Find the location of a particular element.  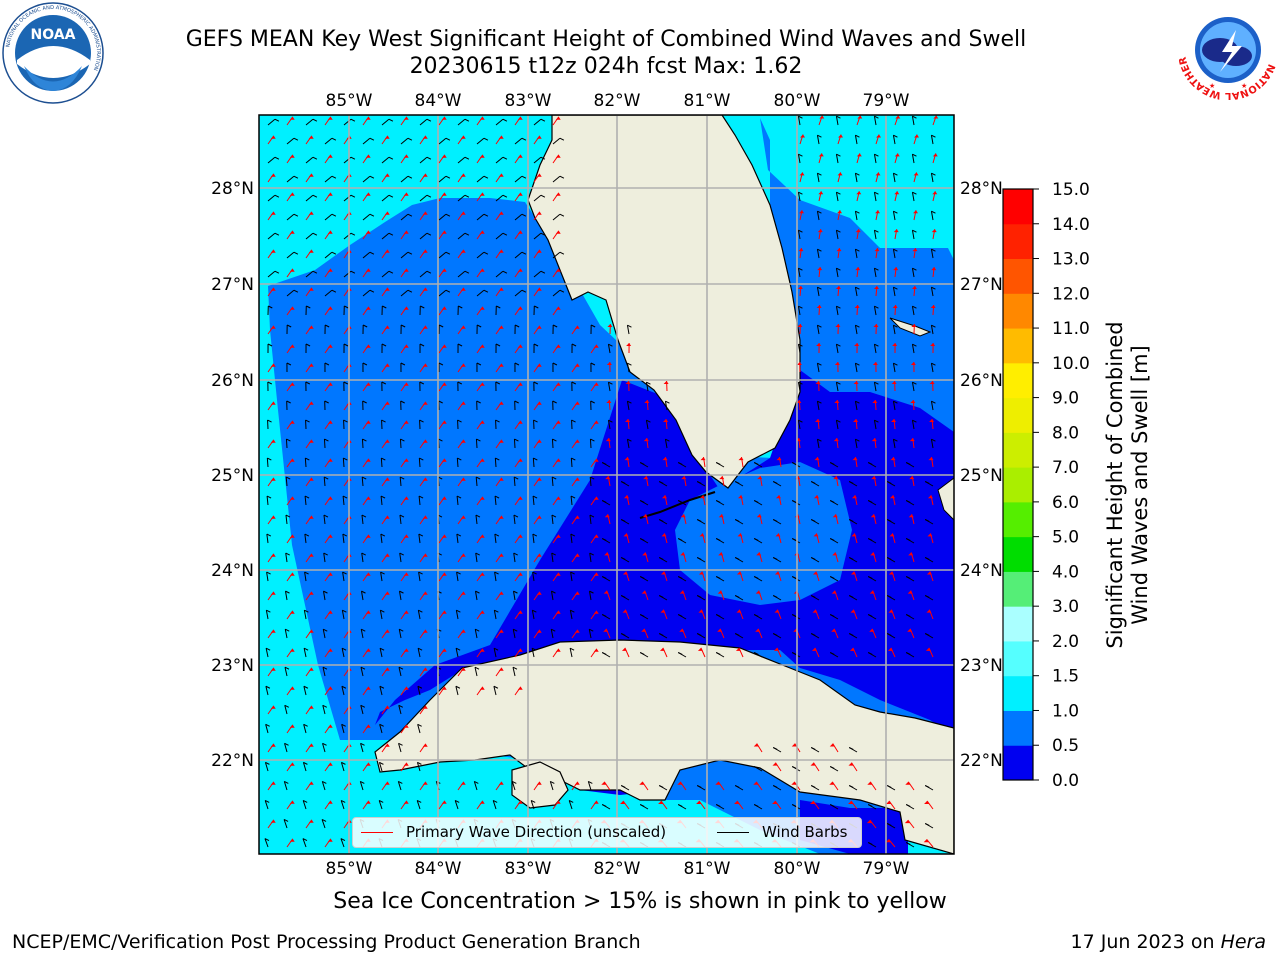

left-lat-label: 22°N is located at coordinates (232, 761).